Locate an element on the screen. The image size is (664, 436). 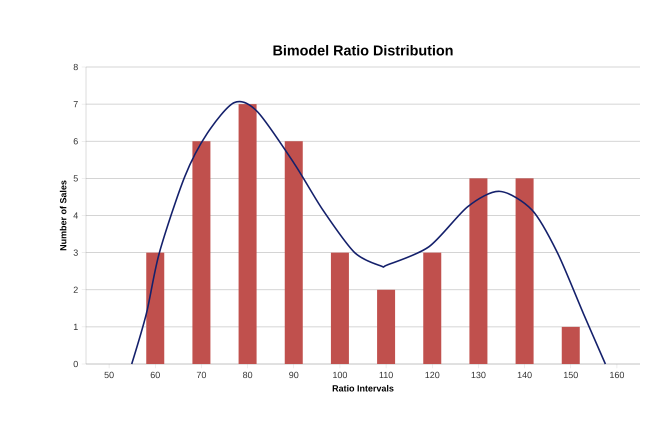
x-axis-title: Ratio Intervals is located at coordinates (363, 388).